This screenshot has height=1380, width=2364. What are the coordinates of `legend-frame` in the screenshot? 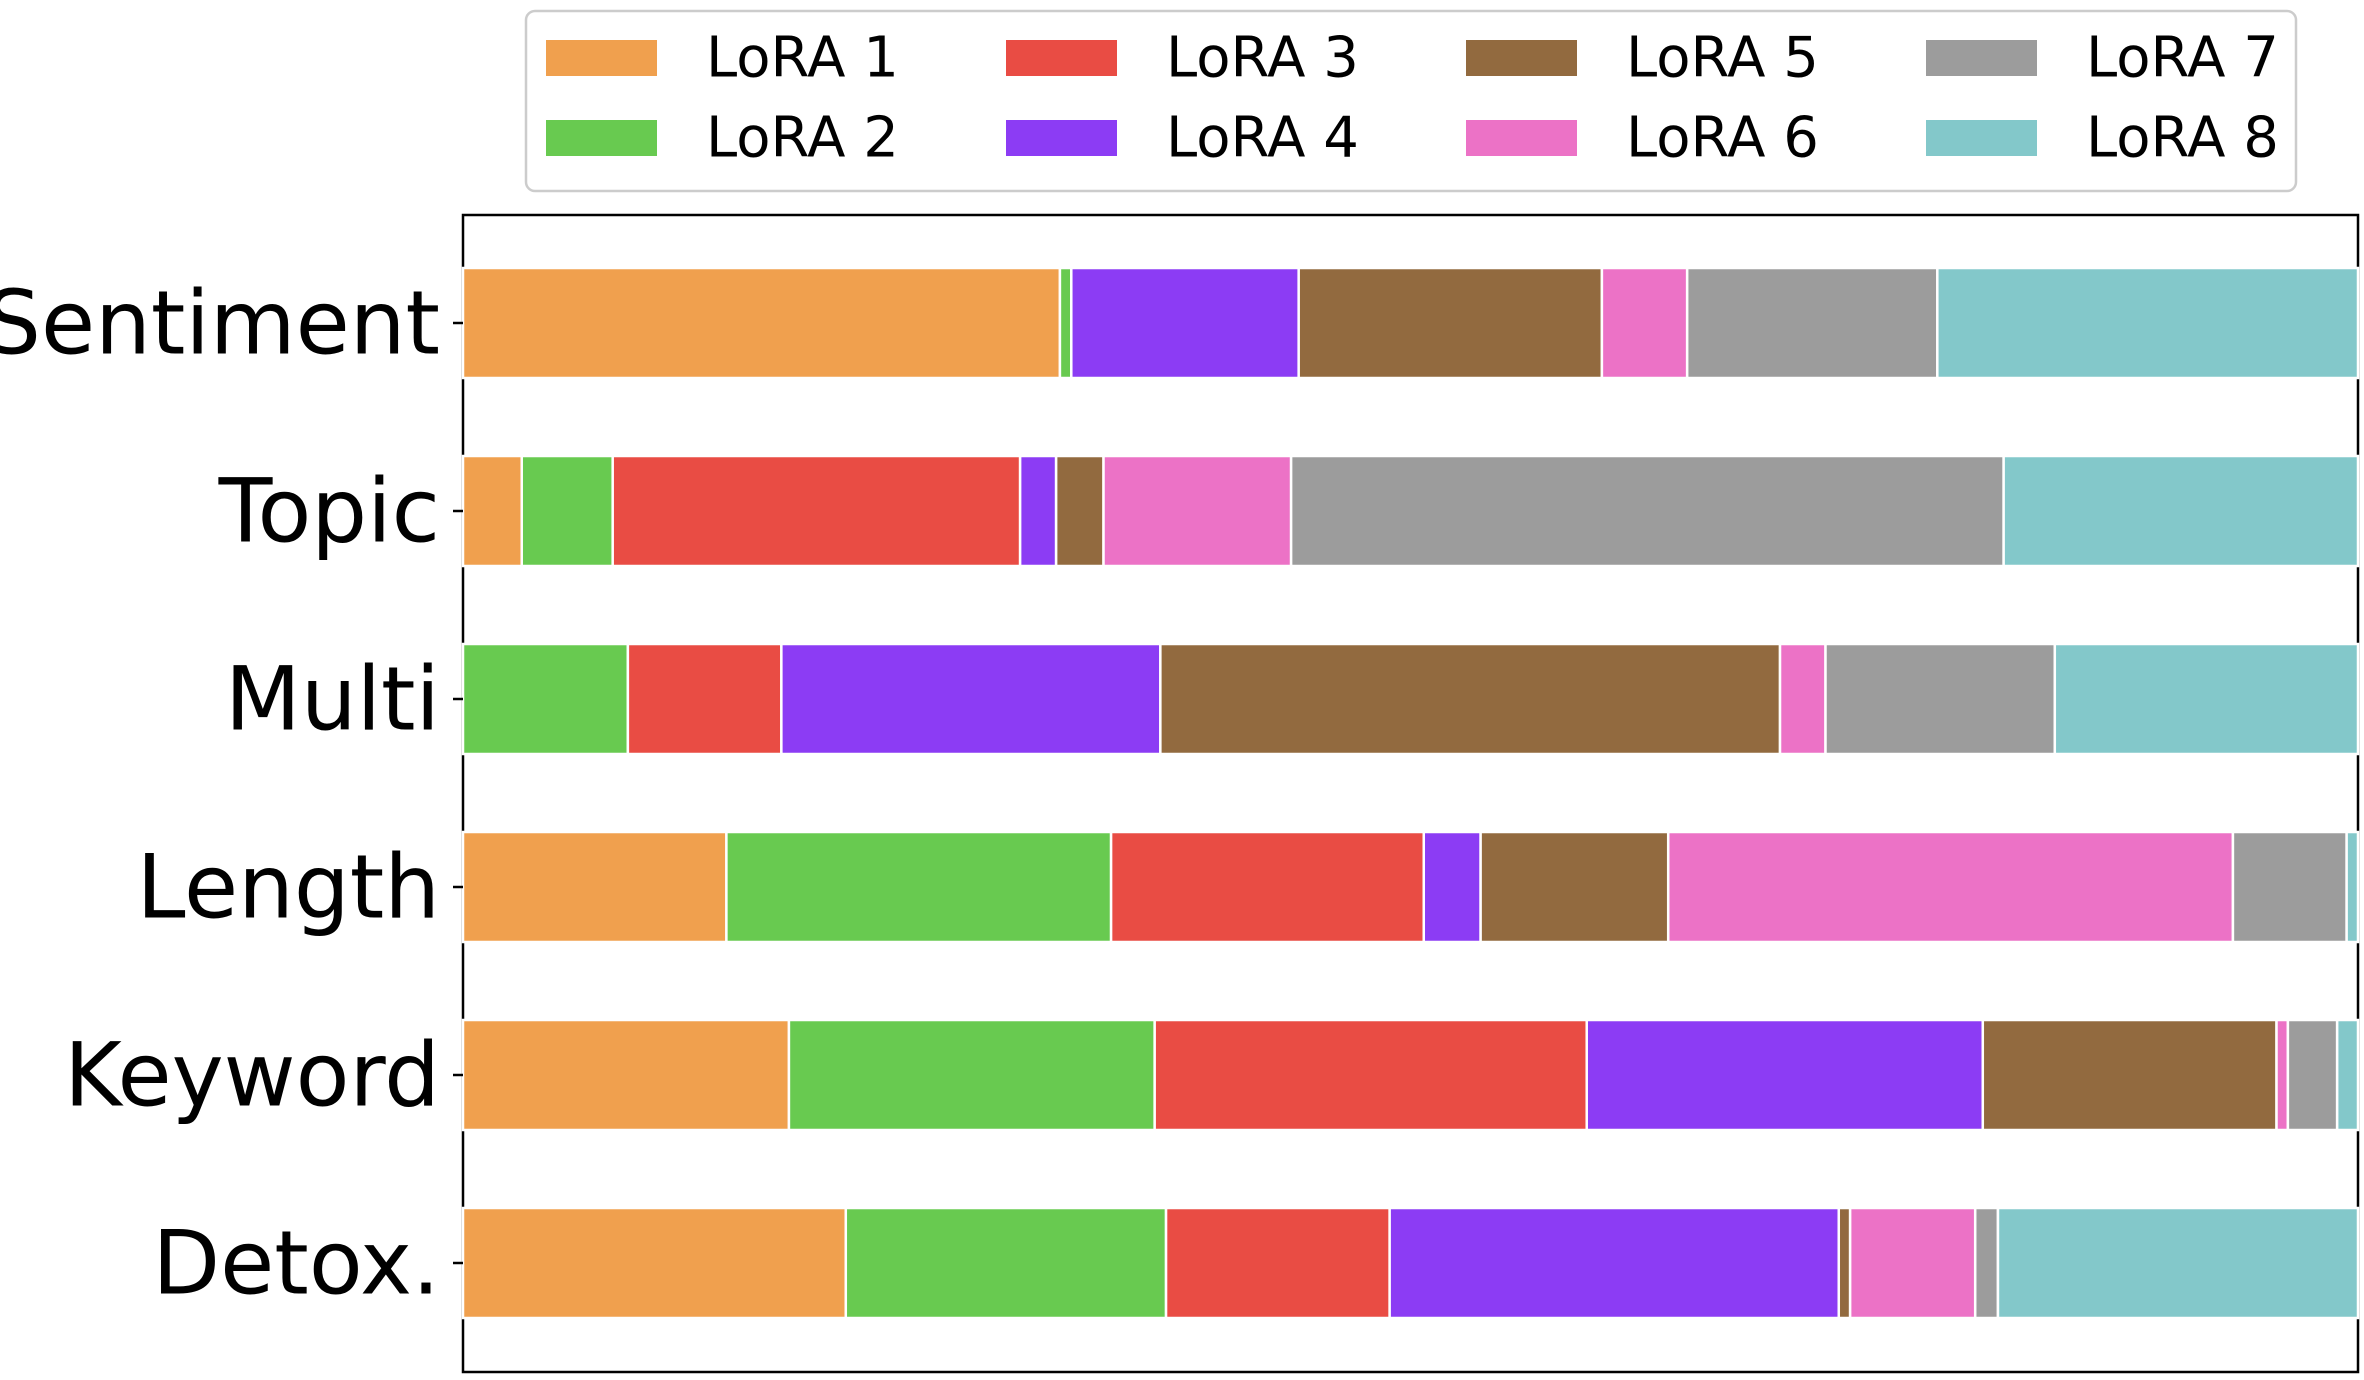 It's located at (1411, 101).